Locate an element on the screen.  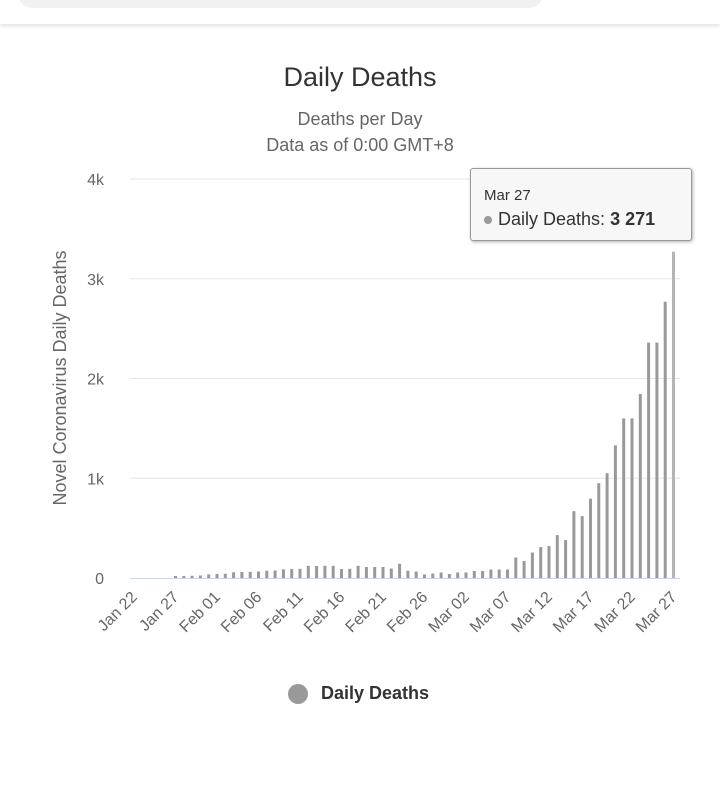
x-tick-label: Jan 22 is located at coordinates (118, 612).